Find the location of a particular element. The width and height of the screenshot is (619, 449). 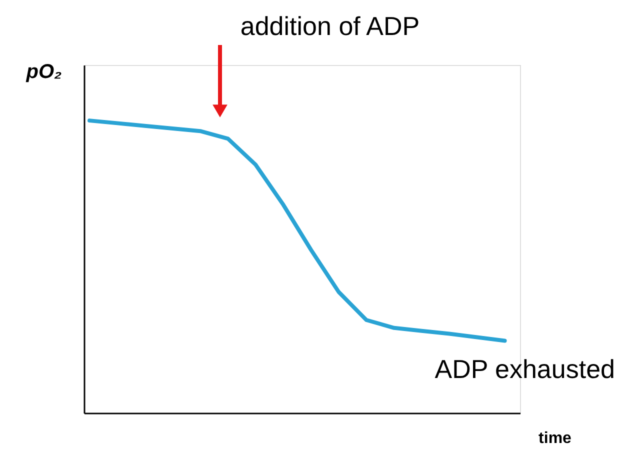

y-axis-title: pO₂ is located at coordinates (43, 72).